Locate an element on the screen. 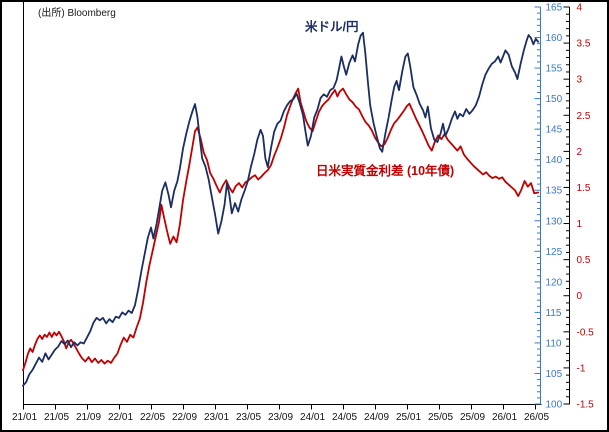  y-axis-rate-tick-label: -1 is located at coordinates (581, 368).